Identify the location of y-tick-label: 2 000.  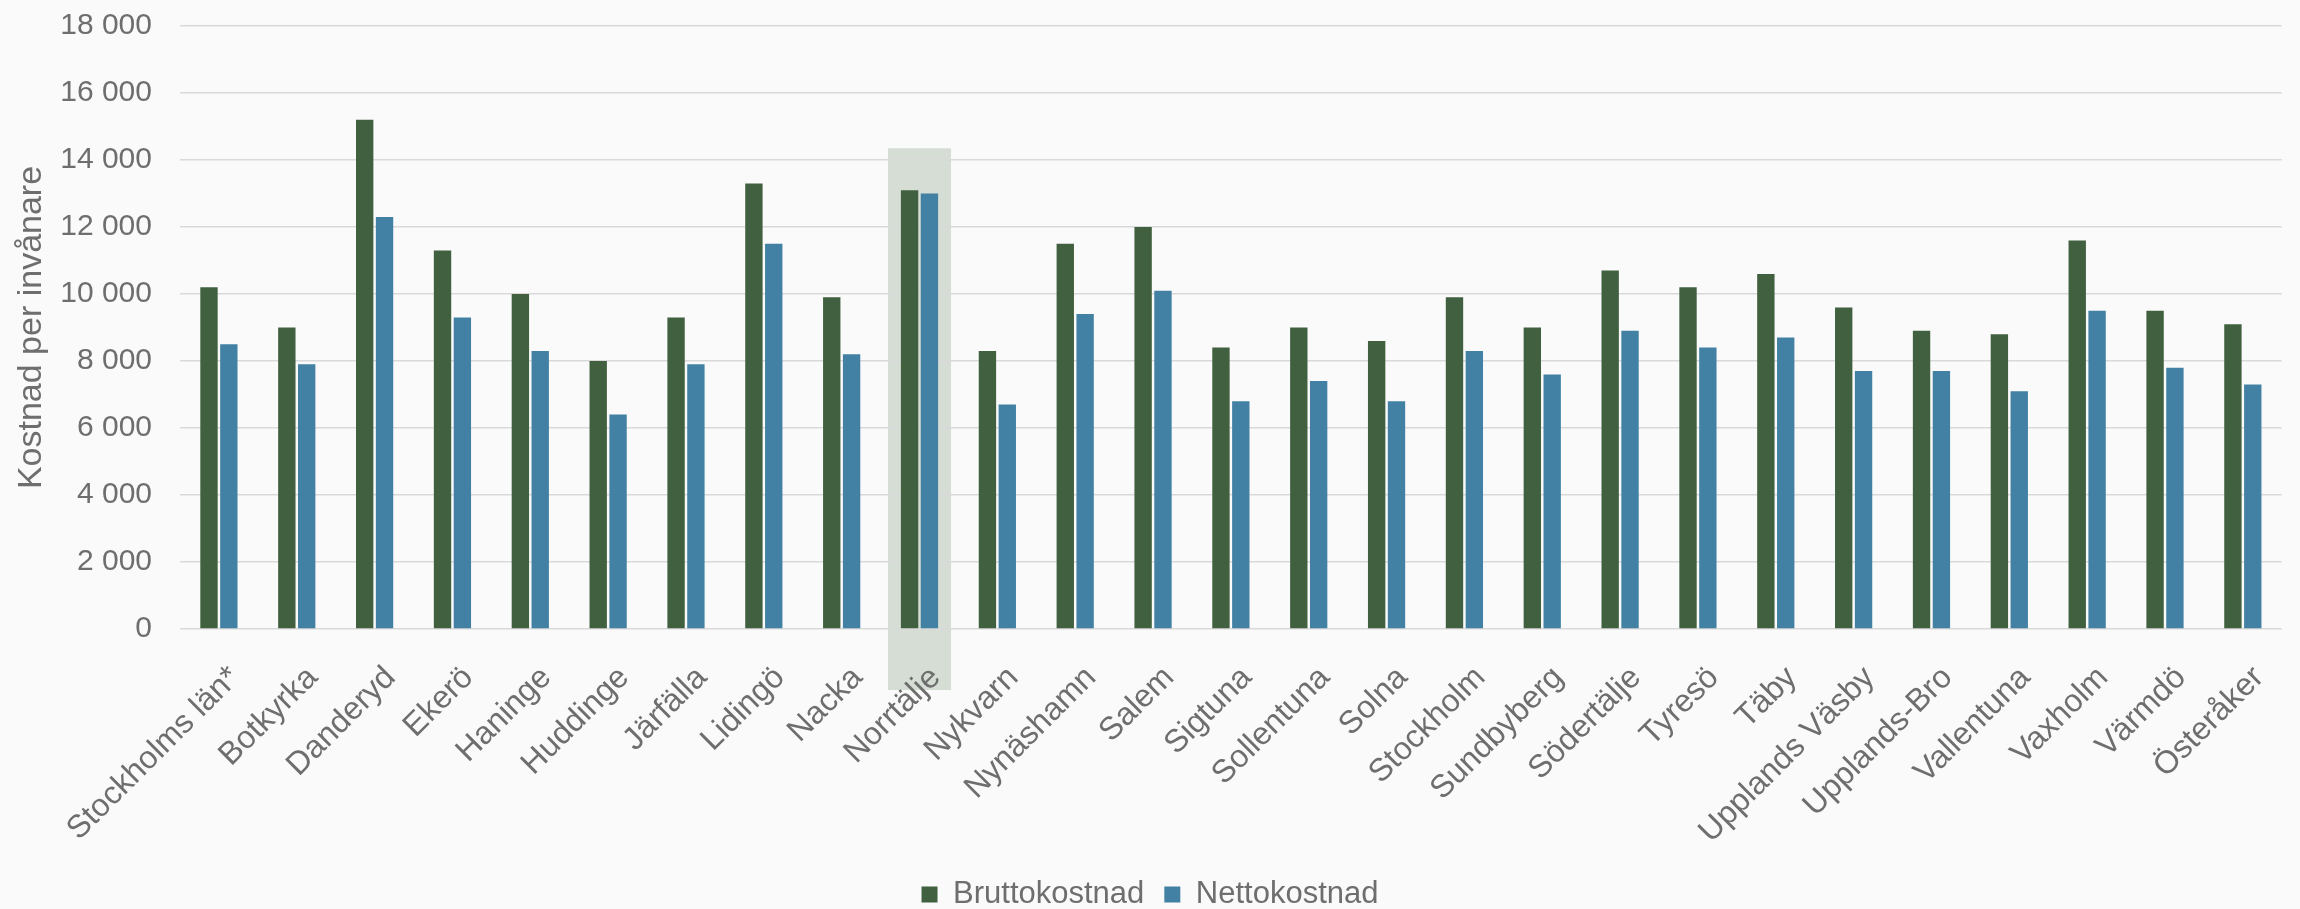
(114, 560).